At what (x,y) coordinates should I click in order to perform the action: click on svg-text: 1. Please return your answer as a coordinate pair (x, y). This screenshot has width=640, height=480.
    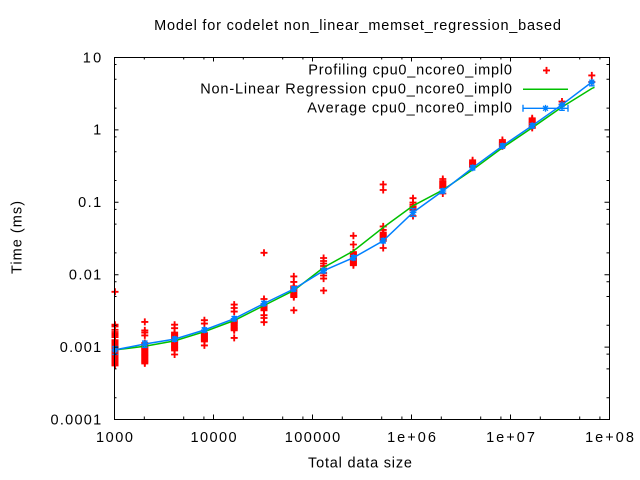
    Looking at the image, I should click on (97, 131).